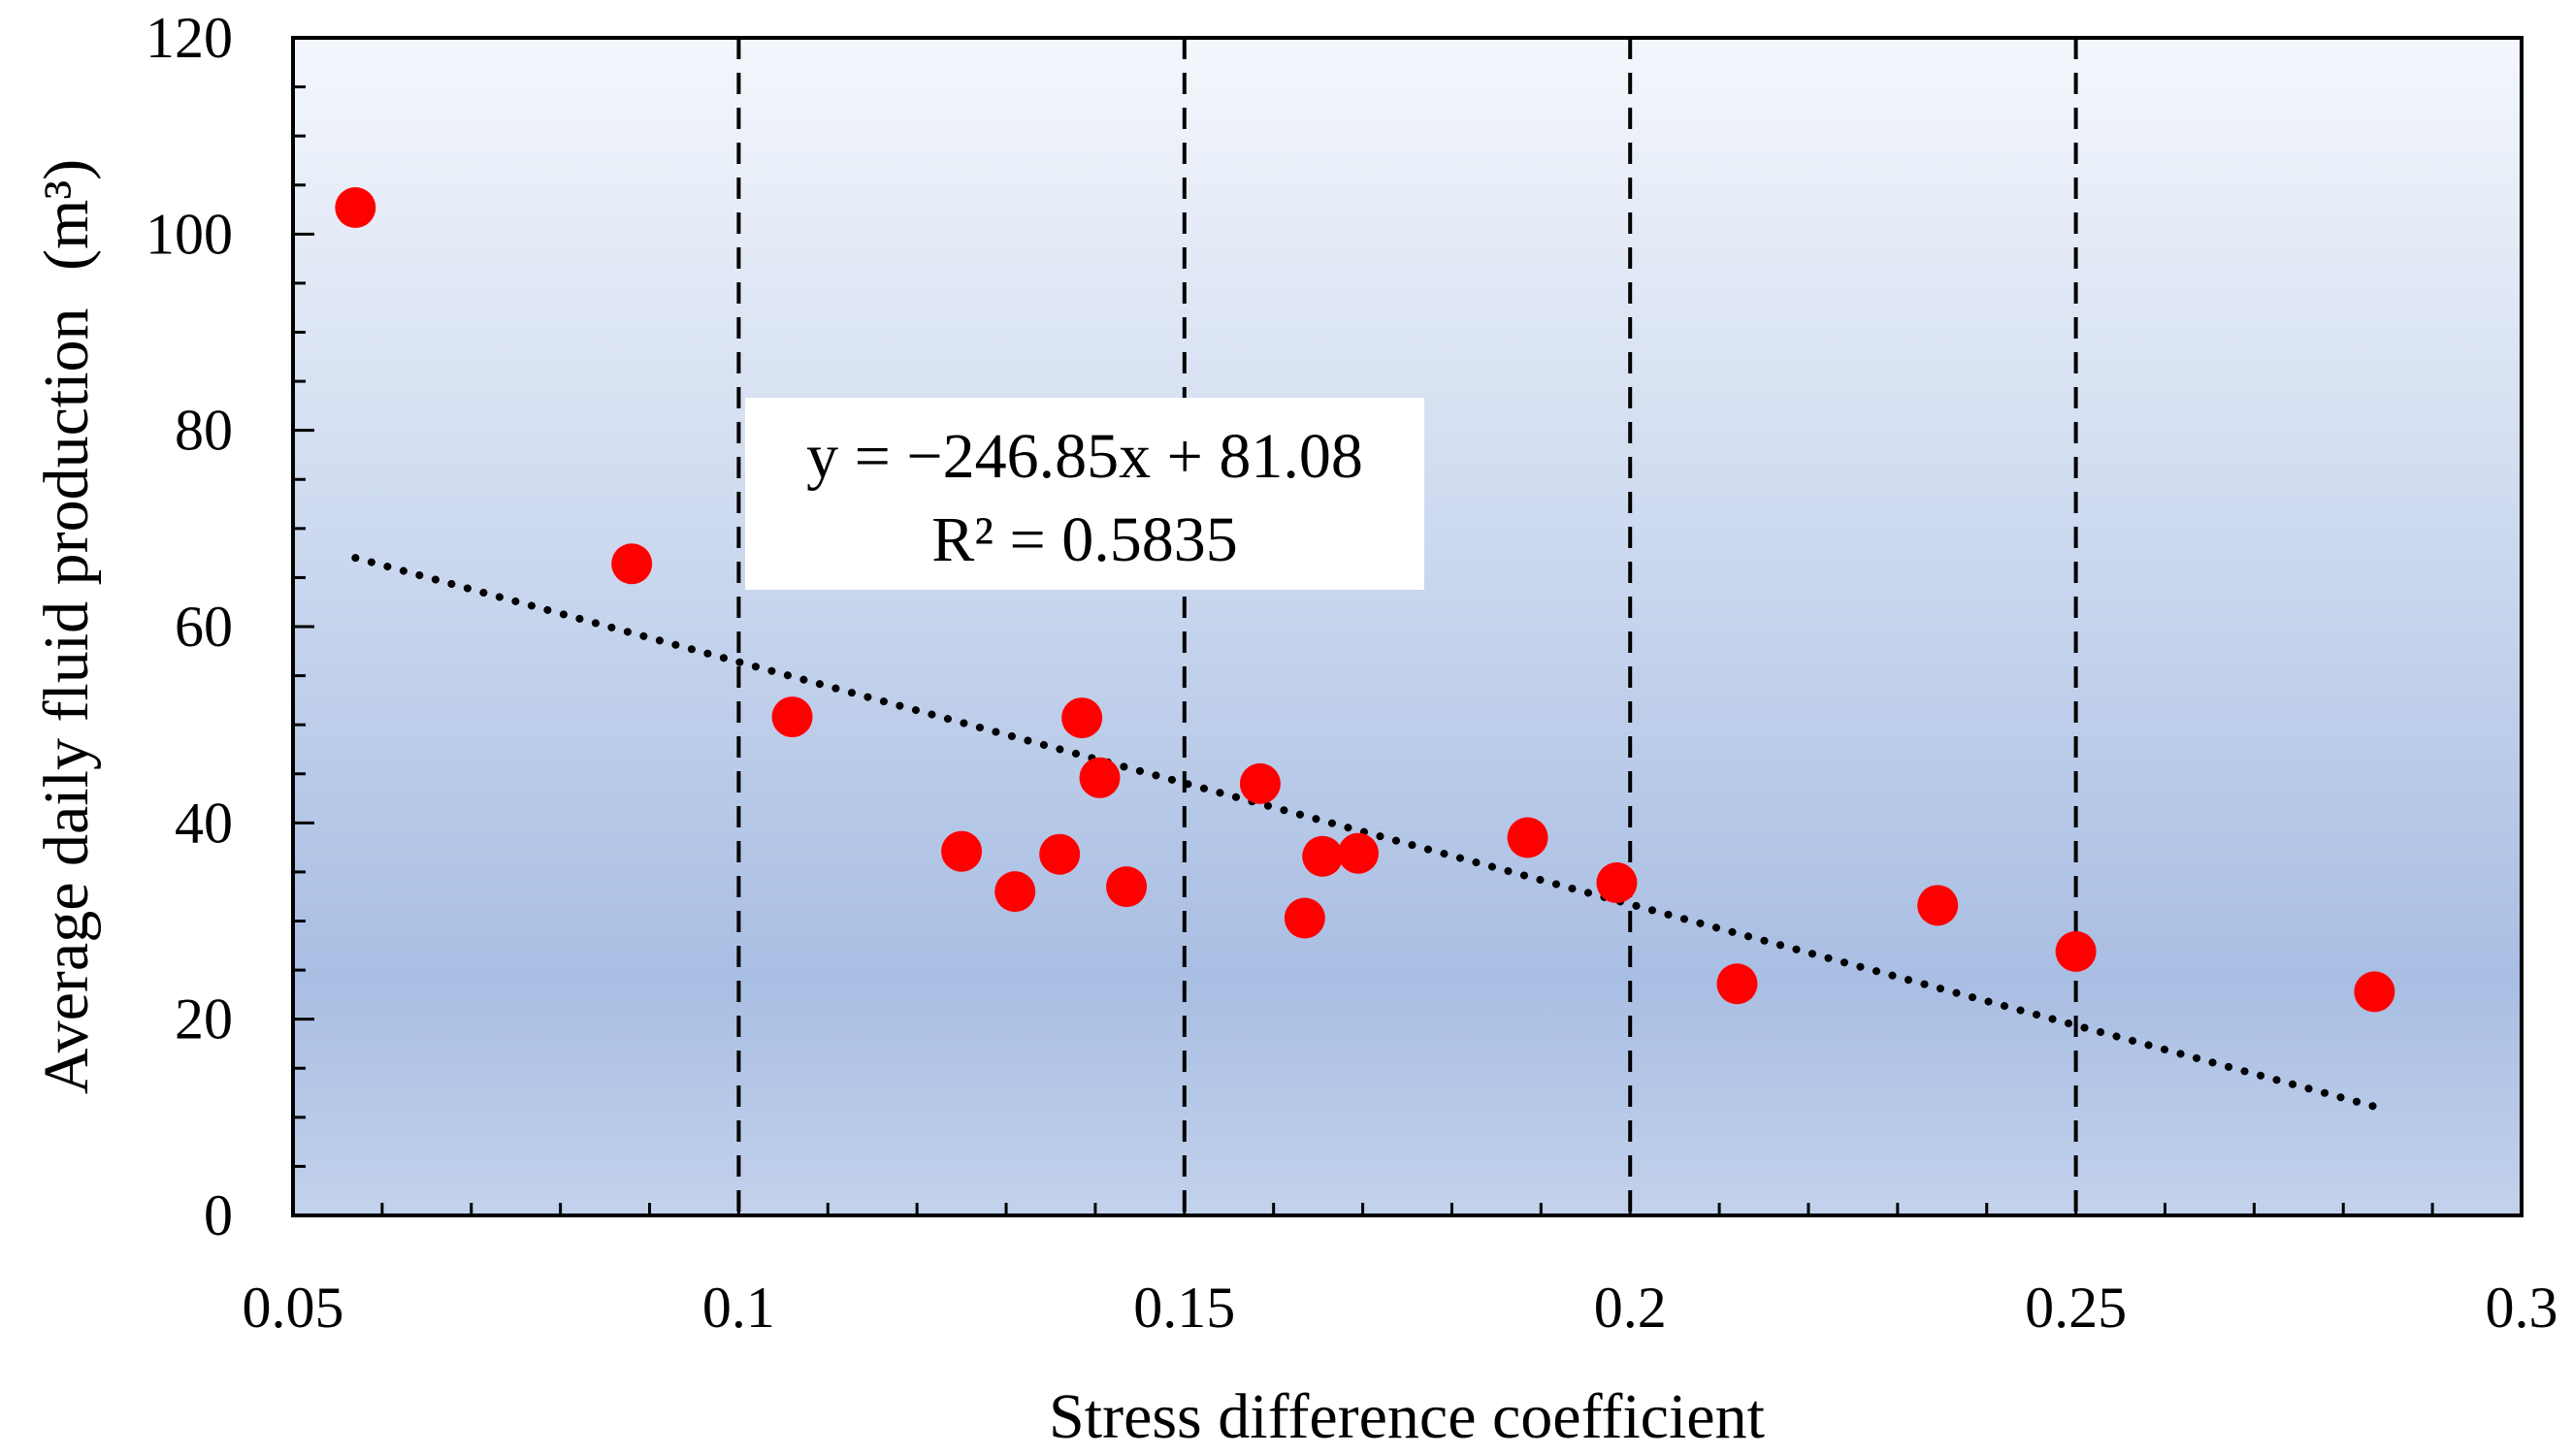  I want to click on y-axis-title-text: Average daily fluid production, so click(66, 700).